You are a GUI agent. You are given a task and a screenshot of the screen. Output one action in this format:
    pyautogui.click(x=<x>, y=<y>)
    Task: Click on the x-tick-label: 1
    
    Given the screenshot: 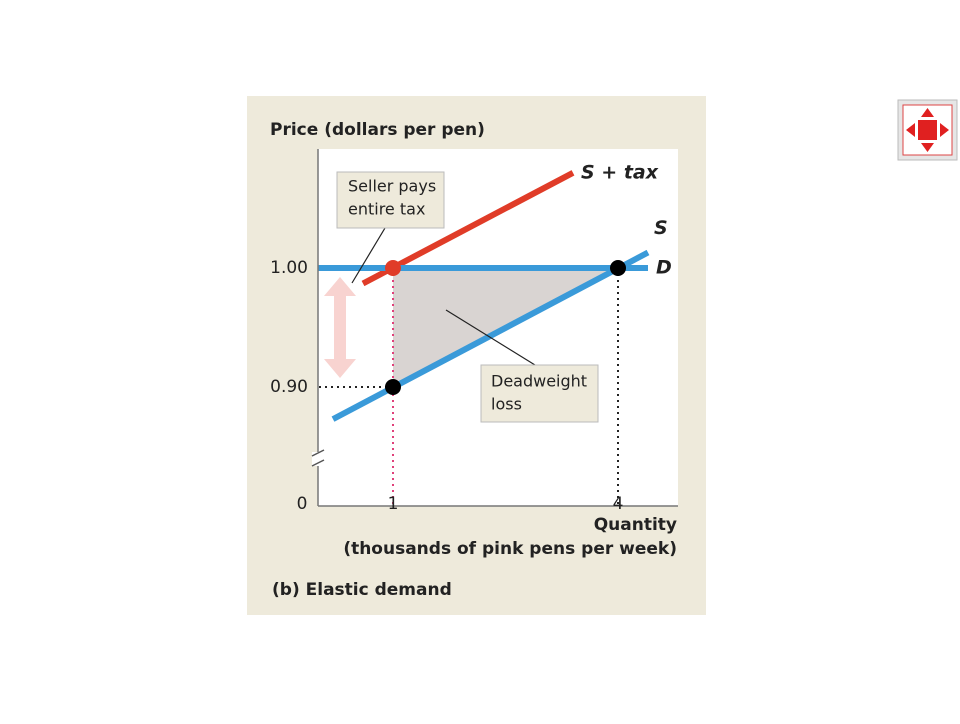 What is the action you would take?
    pyautogui.click(x=393, y=504)
    